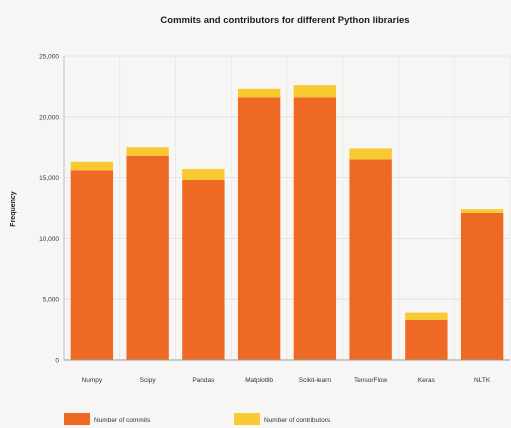  I want to click on y-tick-label: 15,000, so click(49, 178).